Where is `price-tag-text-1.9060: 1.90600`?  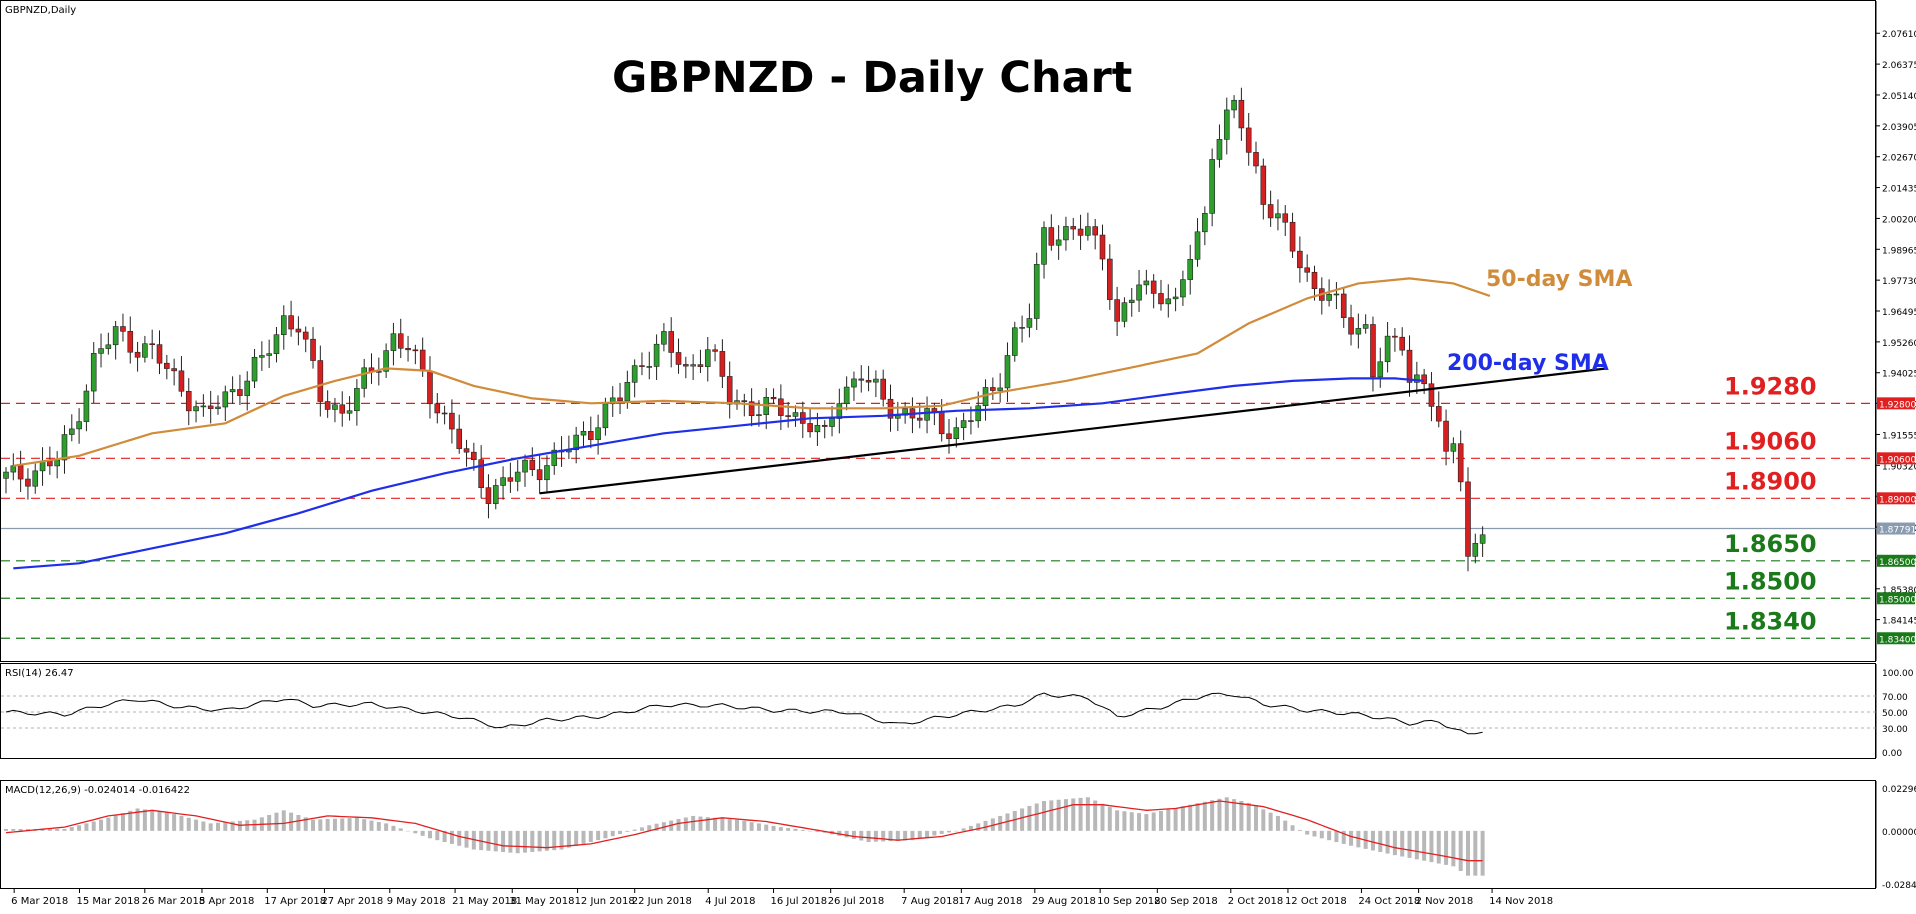 price-tag-text-1.9060: 1.90600 is located at coordinates (1897, 460).